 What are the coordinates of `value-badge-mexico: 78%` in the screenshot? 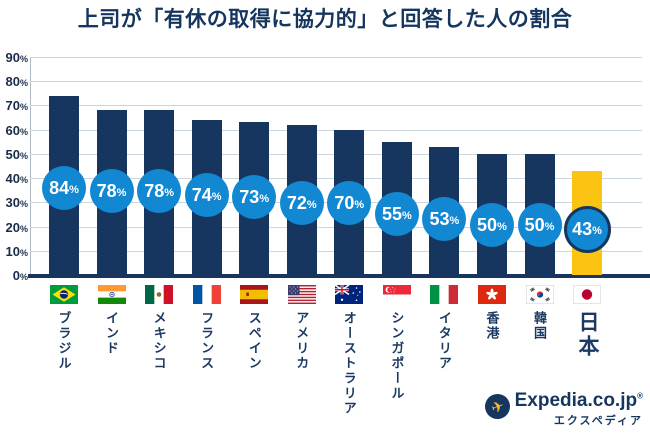 It's located at (159, 191).